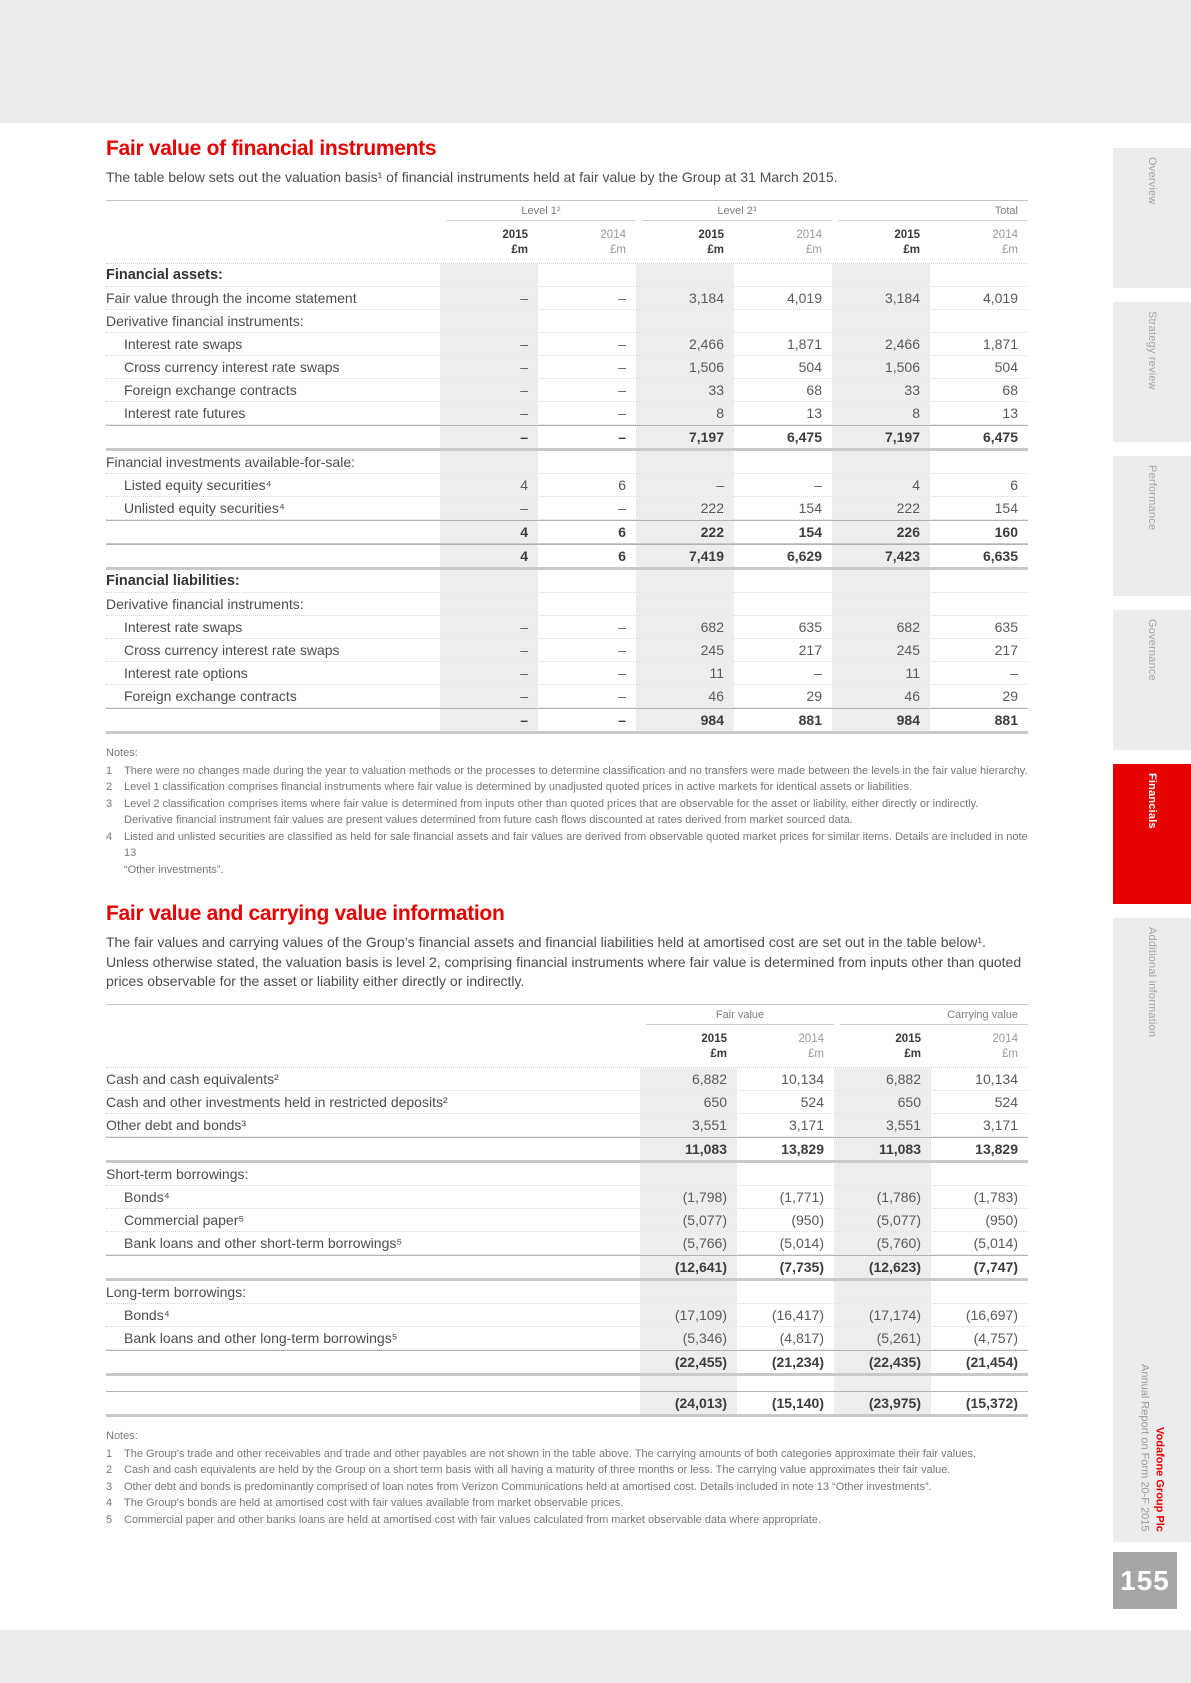 This screenshot has width=1191, height=1683. I want to click on cell-value: (17,109), so click(688, 1315).